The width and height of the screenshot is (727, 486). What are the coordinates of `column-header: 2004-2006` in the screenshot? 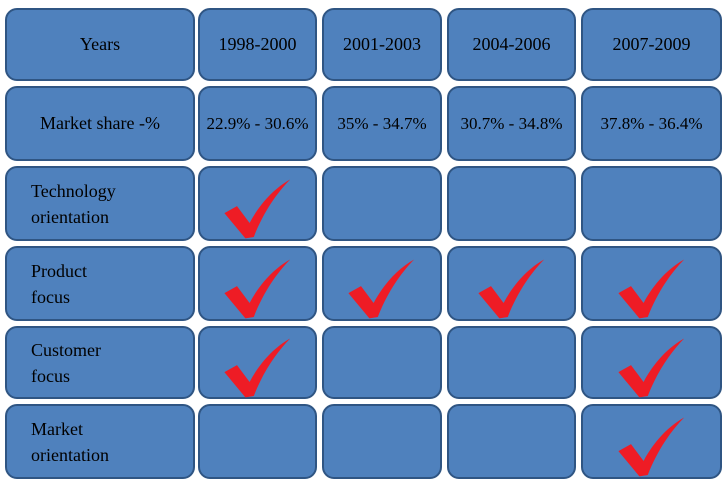 It's located at (511, 44).